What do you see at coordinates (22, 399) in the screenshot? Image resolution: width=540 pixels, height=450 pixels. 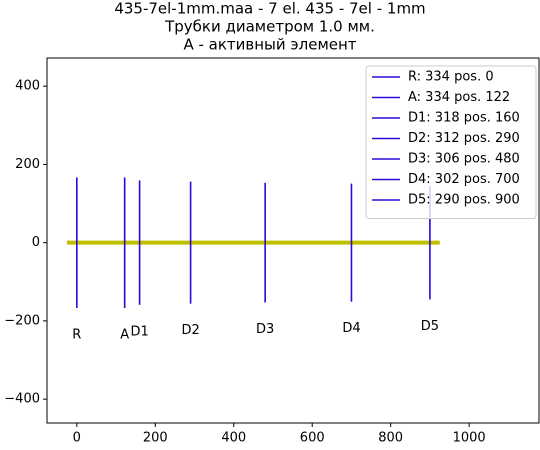 I see `y-tick-label: −400` at bounding box center [22, 399].